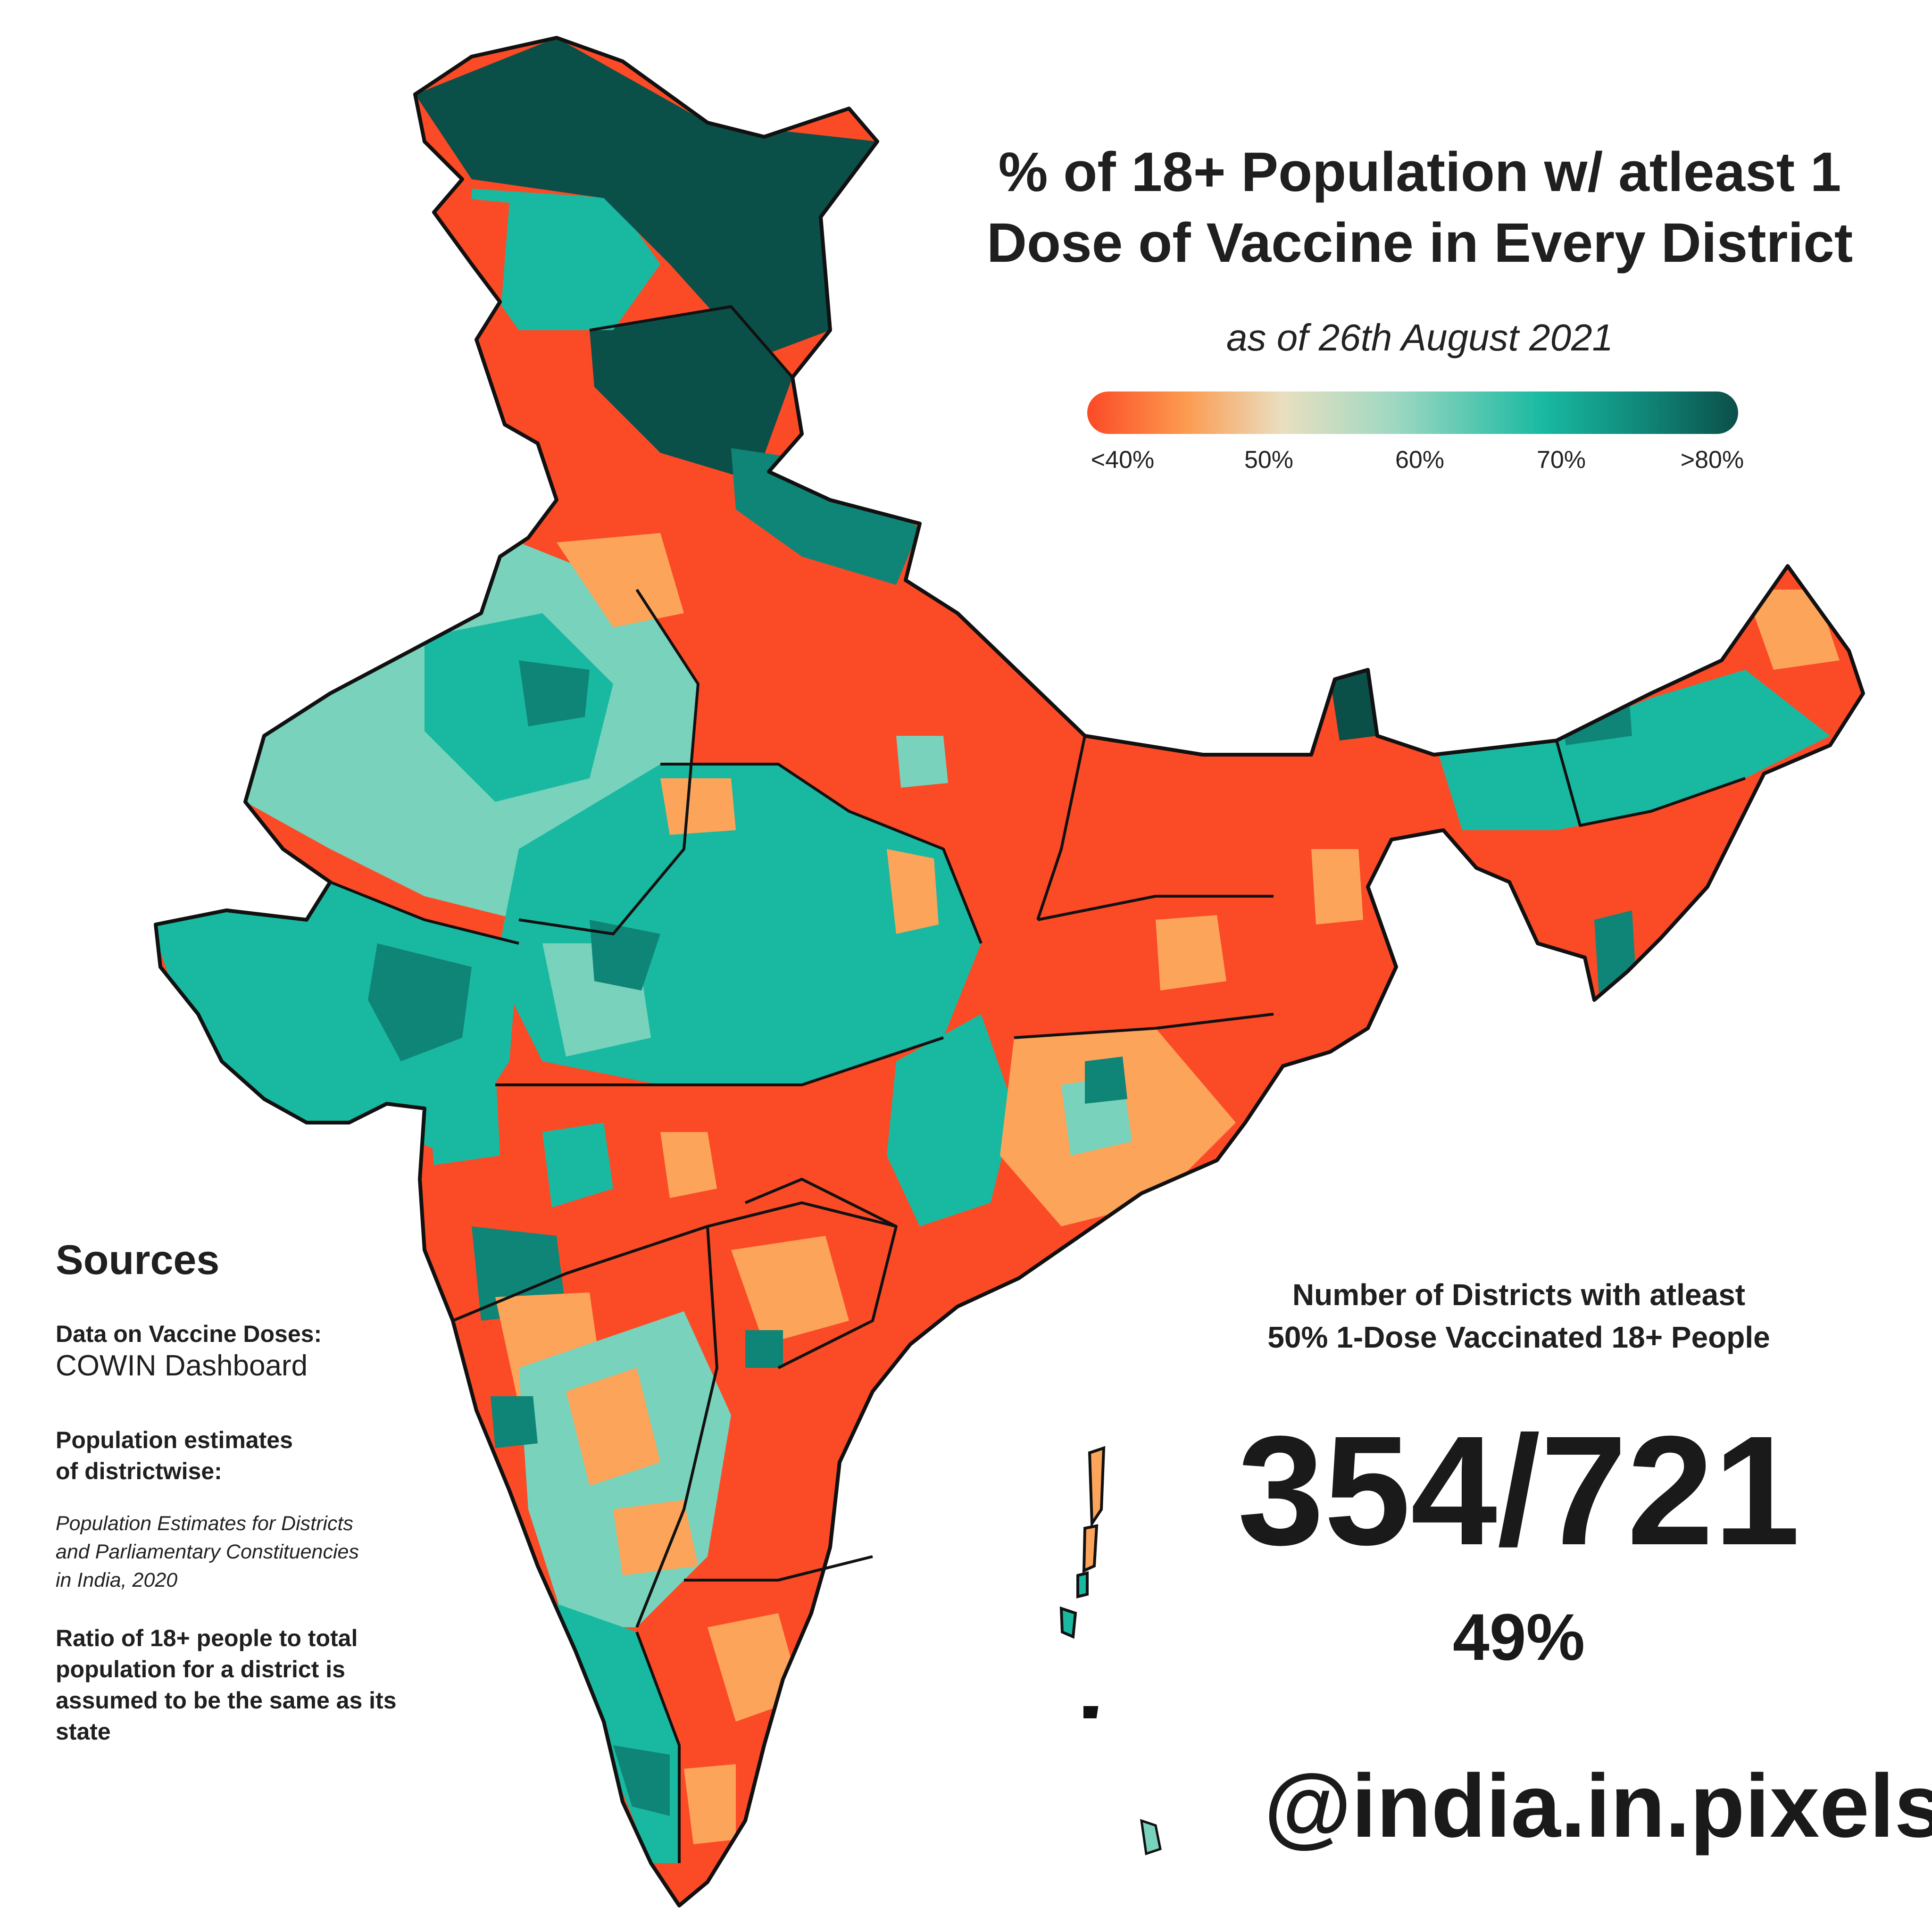  Describe the element at coordinates (1068, 1623) in the screenshot. I see `nicobar-island` at that location.